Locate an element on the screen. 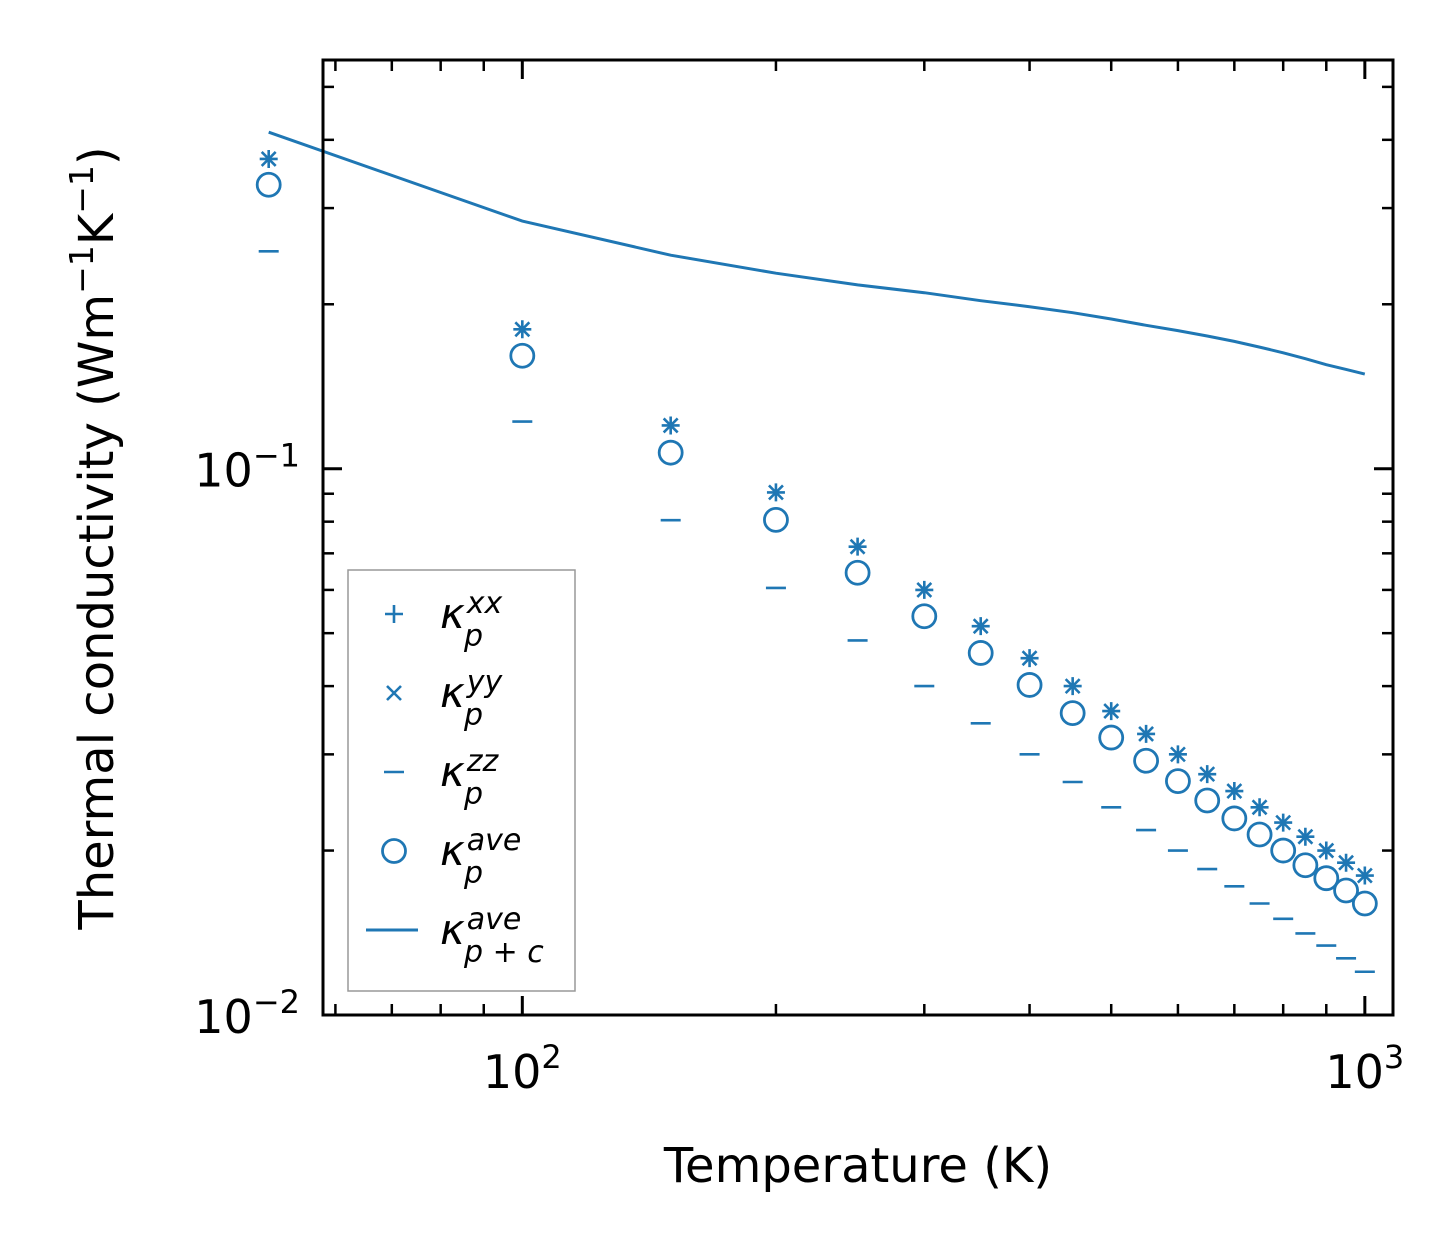  legend: κxx p κyy p κzz p κave p κave p + c is located at coordinates (461, 780).